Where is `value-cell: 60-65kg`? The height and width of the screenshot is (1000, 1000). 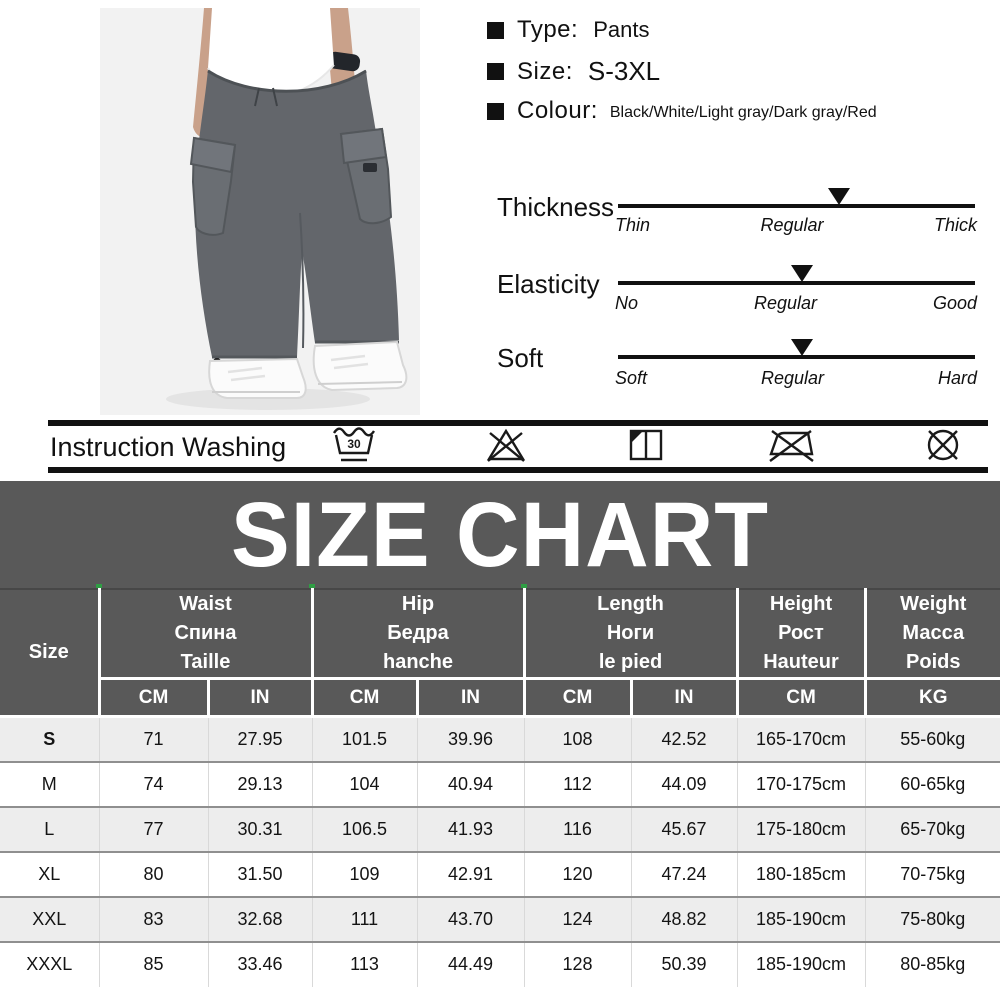 value-cell: 60-65kg is located at coordinates (932, 783).